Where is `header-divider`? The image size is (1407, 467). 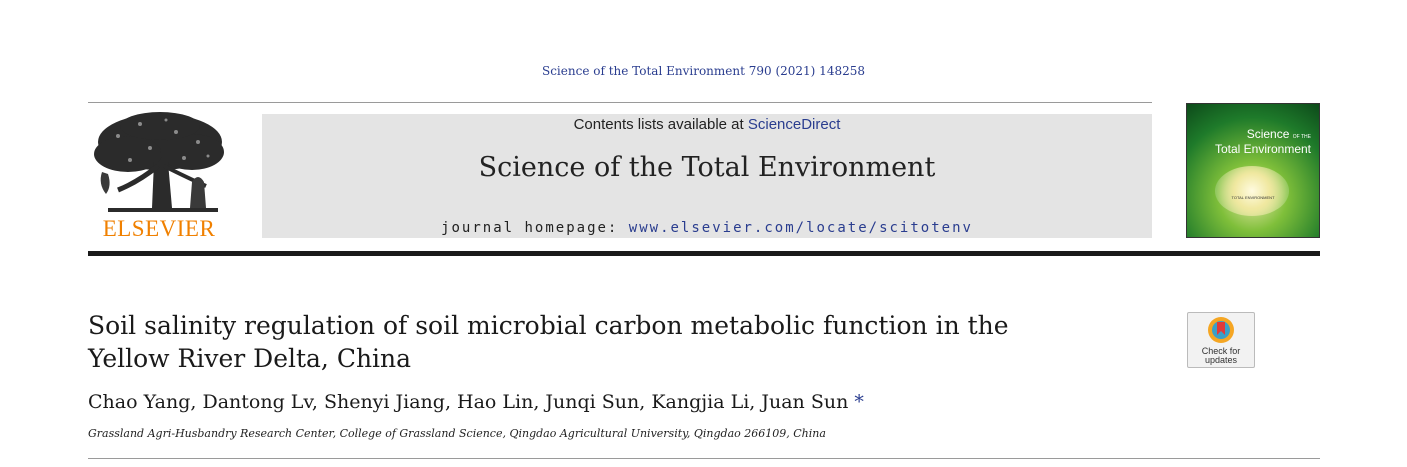
header-divider is located at coordinates (704, 253).